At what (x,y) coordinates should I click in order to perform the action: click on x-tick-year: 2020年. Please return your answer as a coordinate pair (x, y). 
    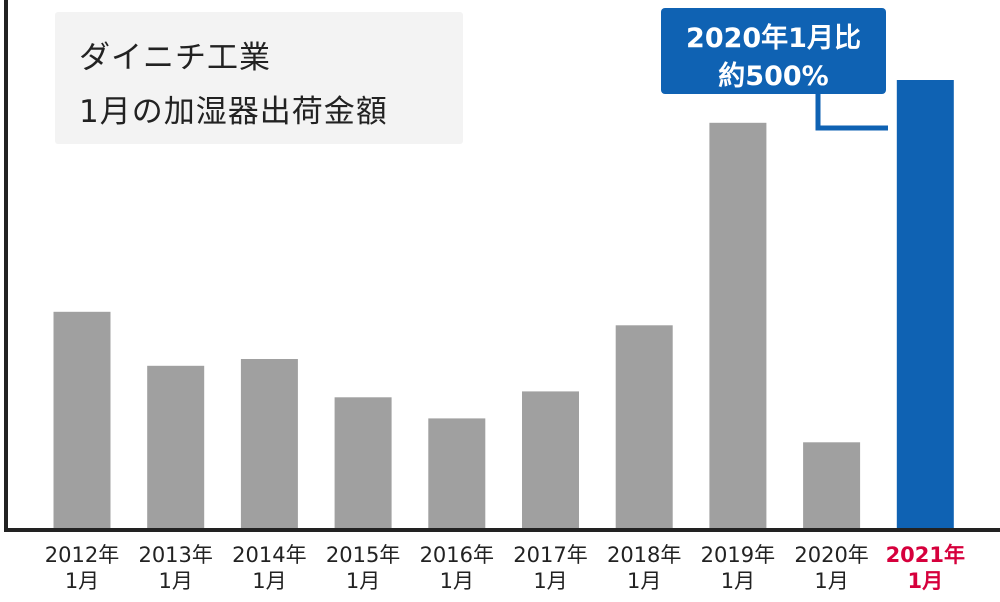
    Looking at the image, I should click on (831, 555).